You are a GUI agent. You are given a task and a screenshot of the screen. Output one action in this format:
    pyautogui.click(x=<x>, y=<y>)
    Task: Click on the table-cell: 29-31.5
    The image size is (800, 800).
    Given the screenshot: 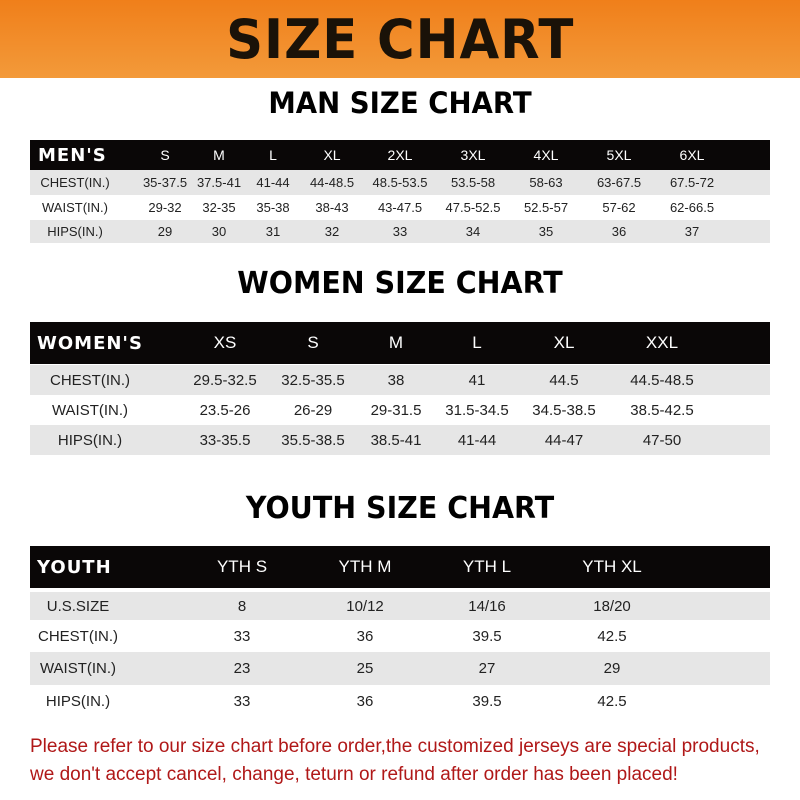 What is the action you would take?
    pyautogui.click(x=396, y=410)
    